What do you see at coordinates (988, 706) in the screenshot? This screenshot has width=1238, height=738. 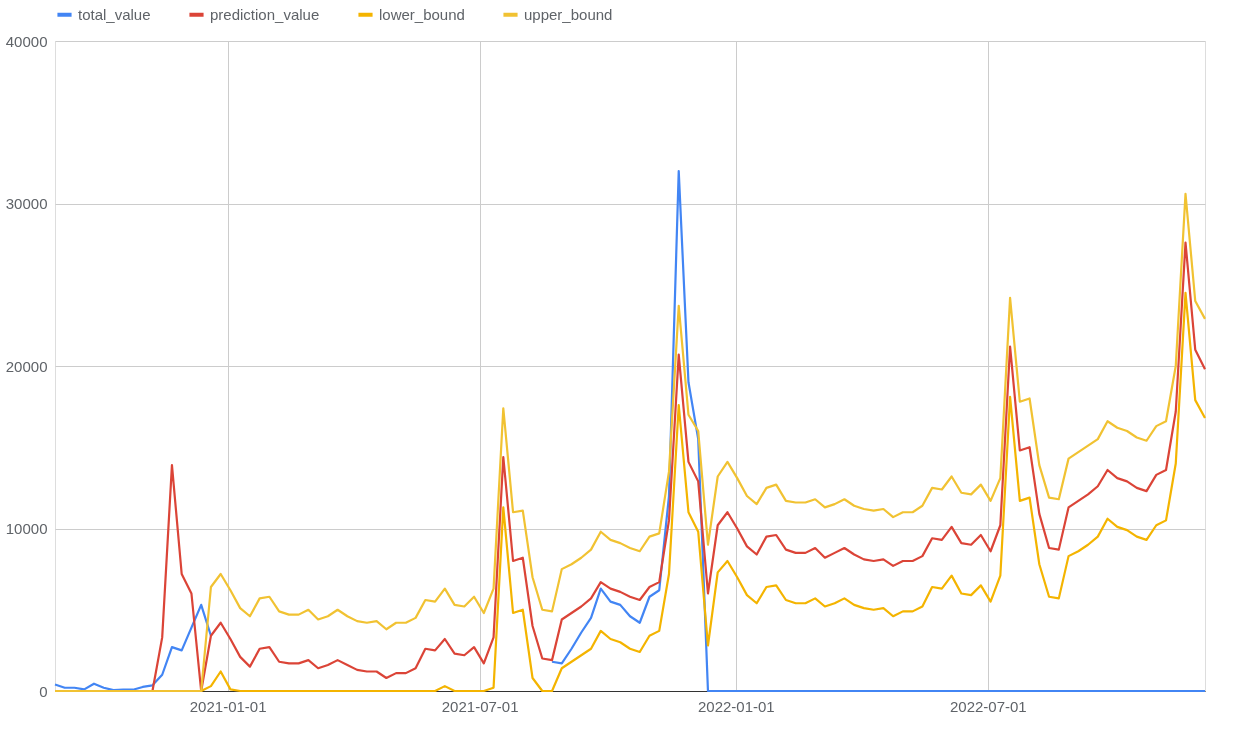 I see `x-tick-label: 2022-07-01` at bounding box center [988, 706].